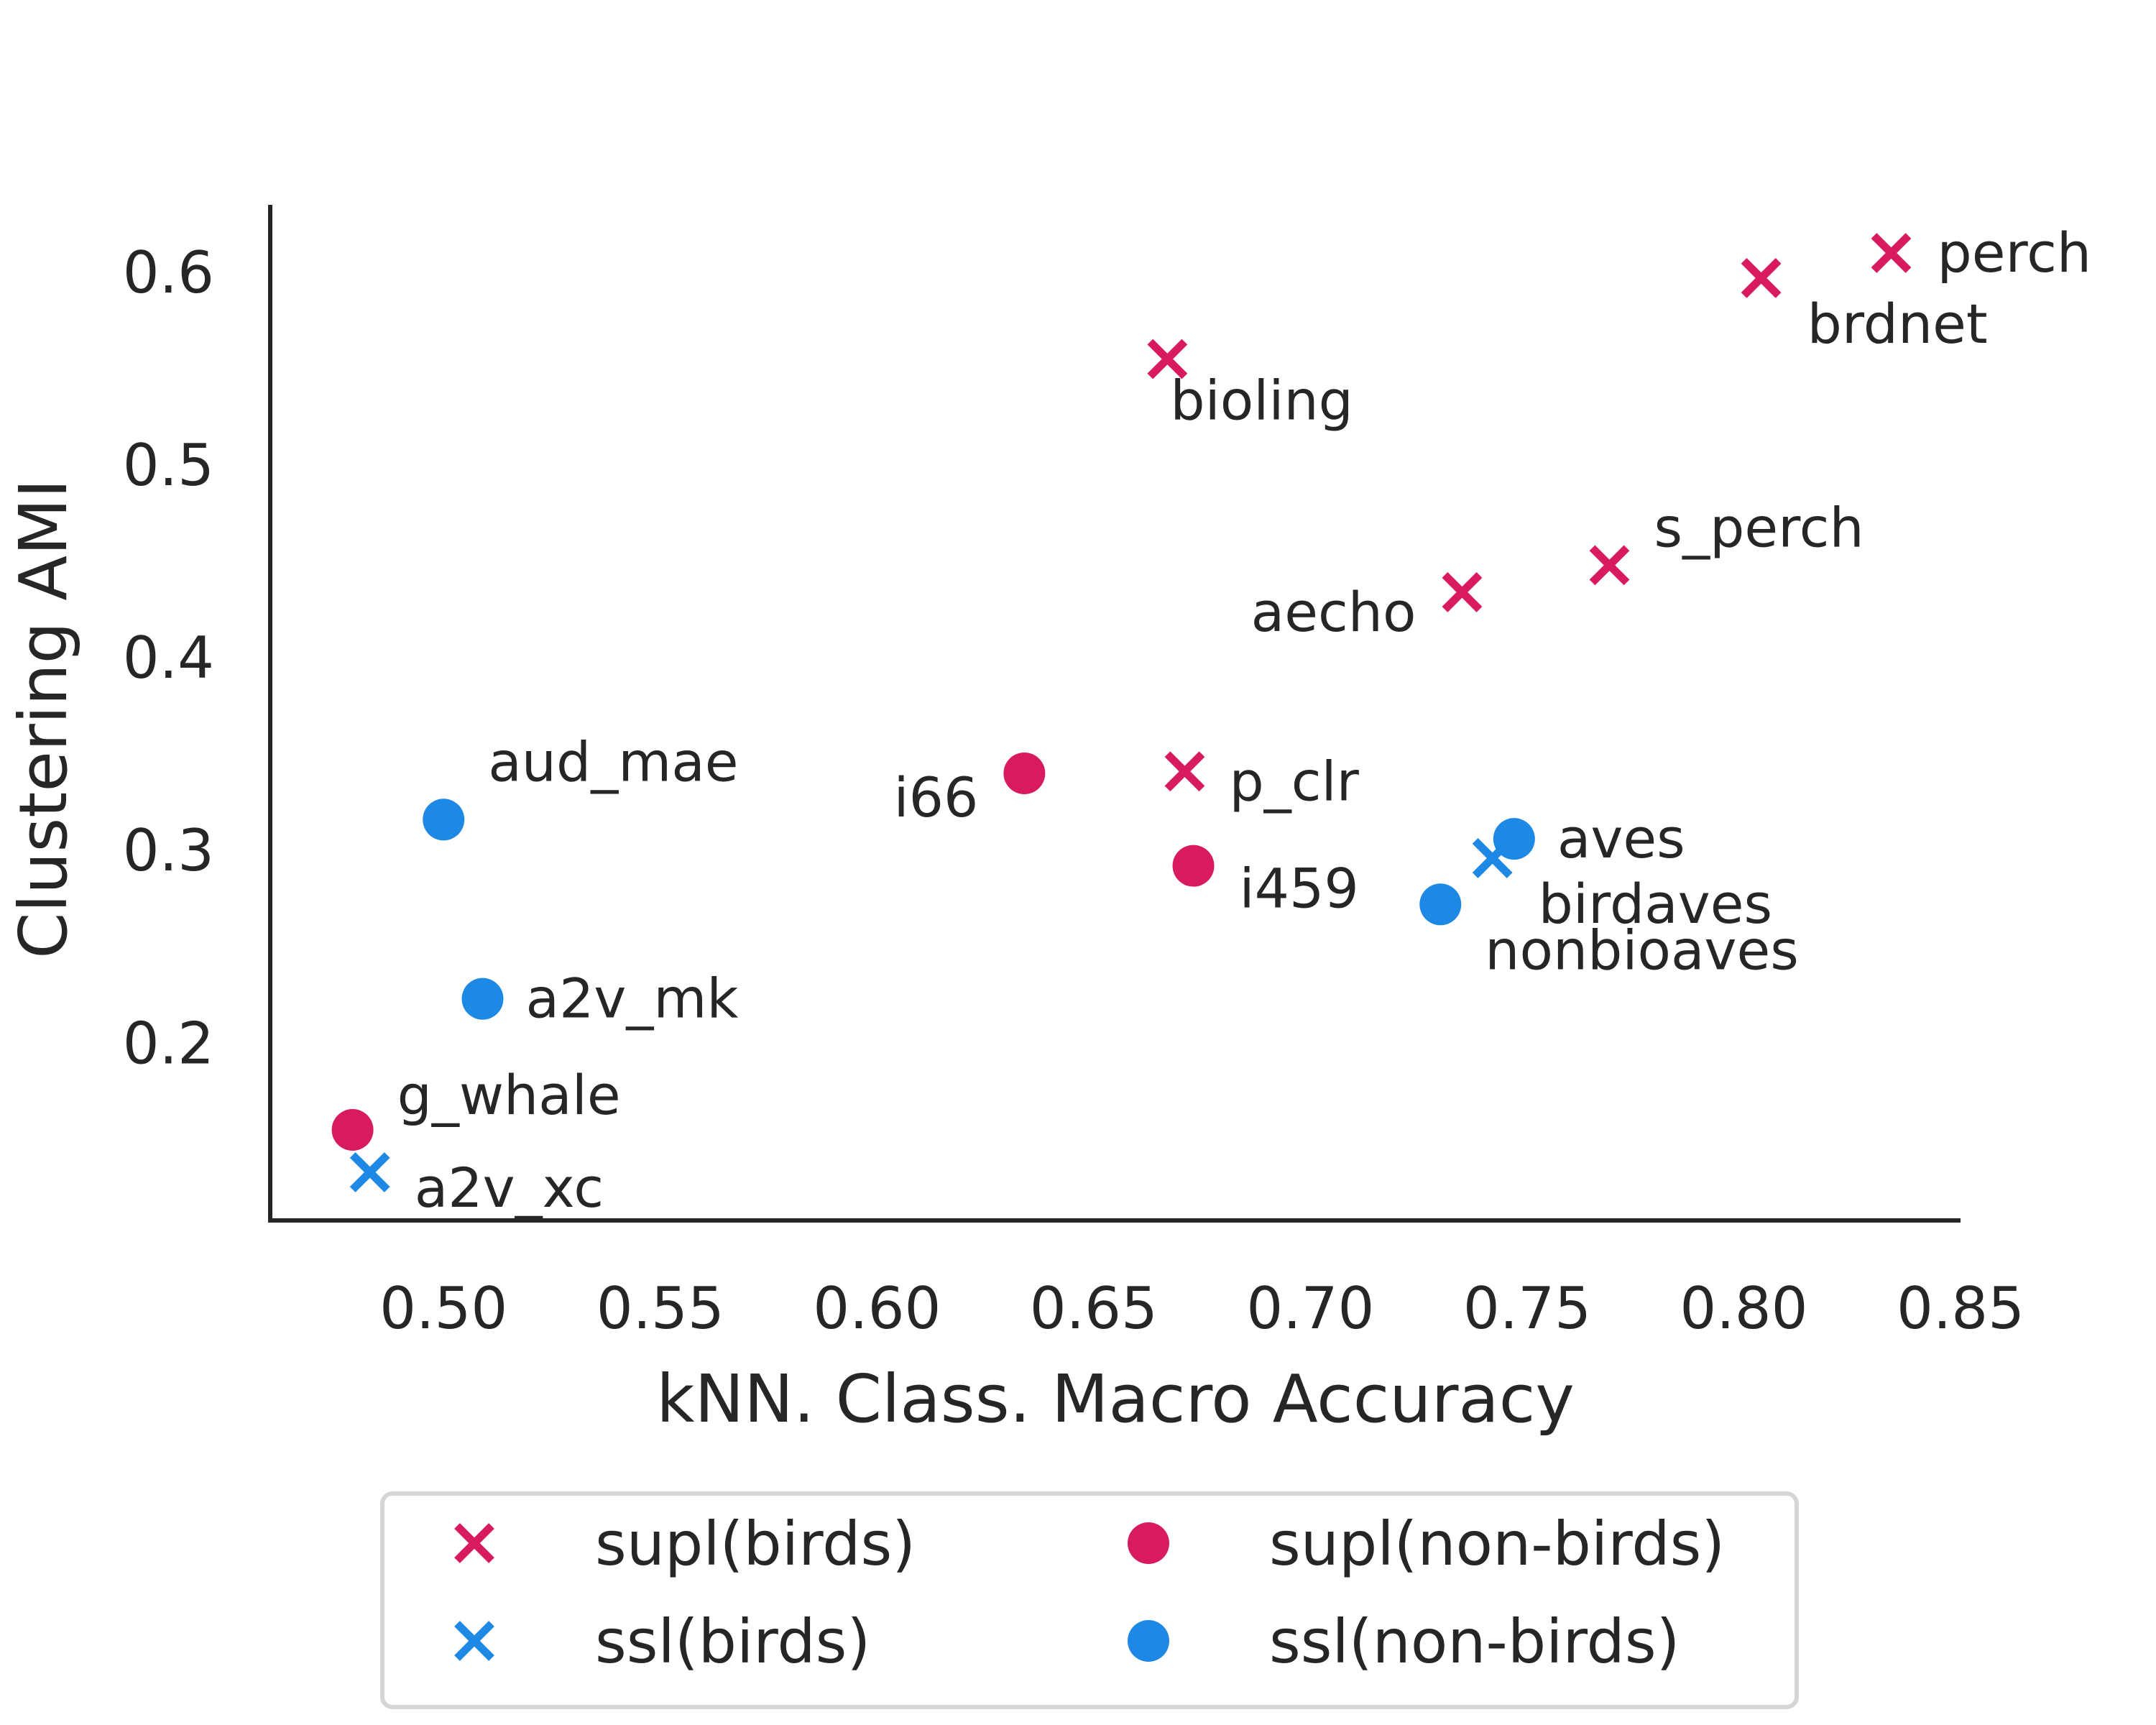 Image resolution: width=2156 pixels, height=1725 pixels. I want to click on point-label-a2v-mk: a2v_mk, so click(632, 999).